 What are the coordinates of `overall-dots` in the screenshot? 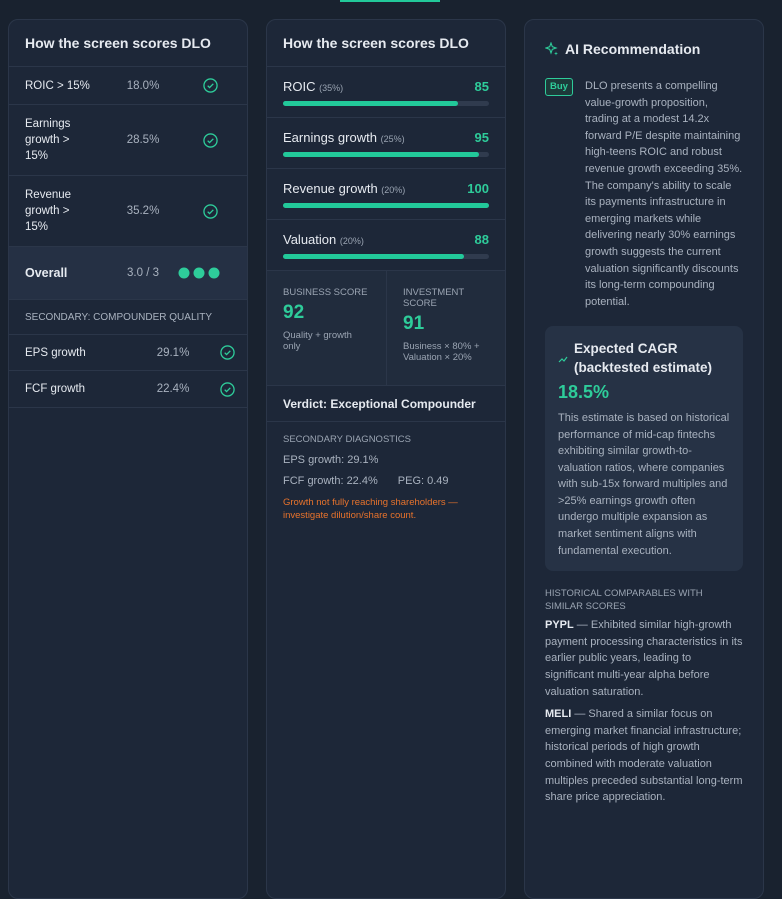 It's located at (199, 273).